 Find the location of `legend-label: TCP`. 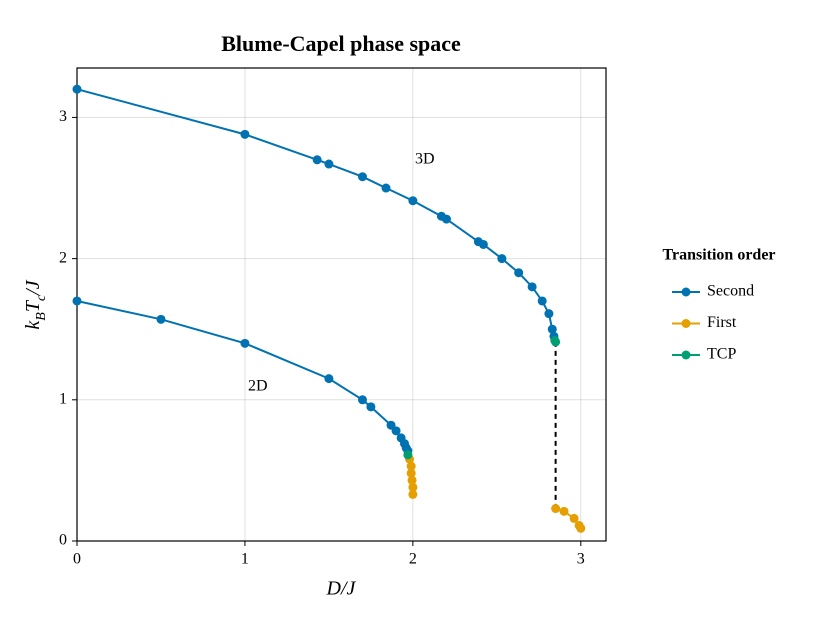

legend-label: TCP is located at coordinates (721, 354).